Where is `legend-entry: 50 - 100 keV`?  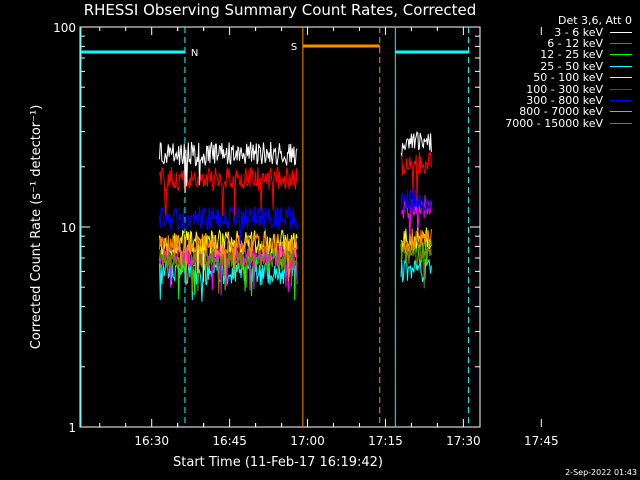
legend-entry: 50 - 100 keV is located at coordinates (568, 78).